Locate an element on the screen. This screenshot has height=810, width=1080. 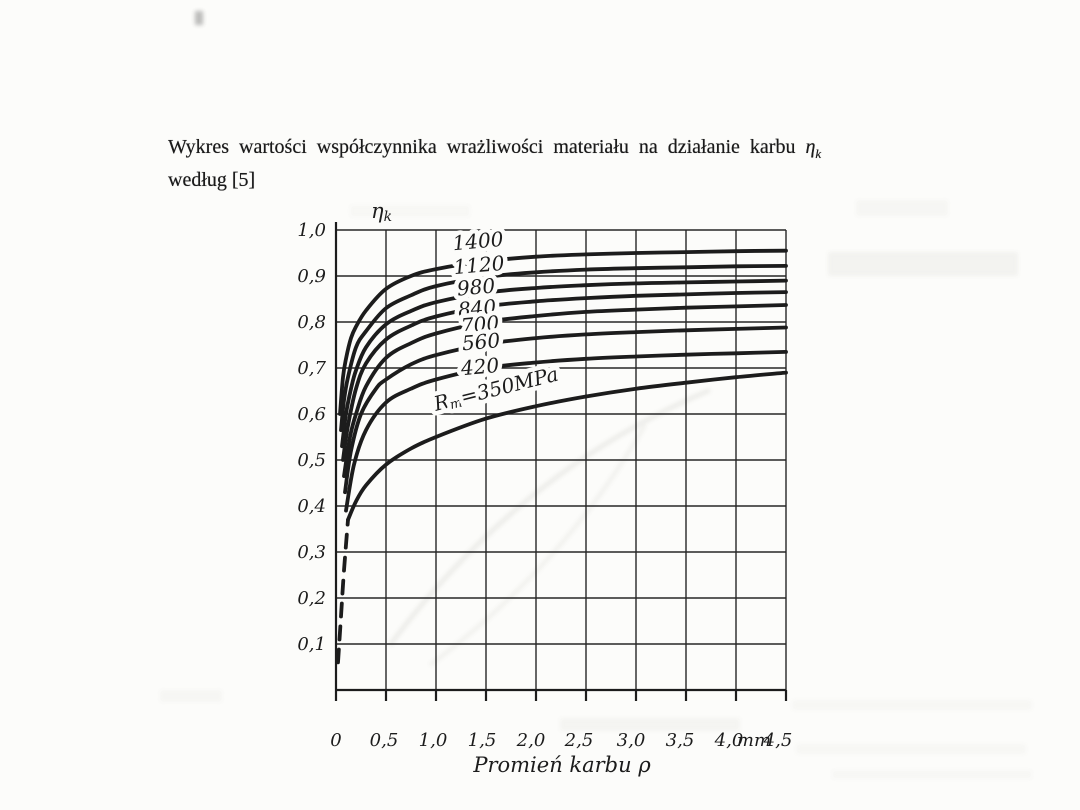
x-tick-label: 2,0 is located at coordinates (531, 740).